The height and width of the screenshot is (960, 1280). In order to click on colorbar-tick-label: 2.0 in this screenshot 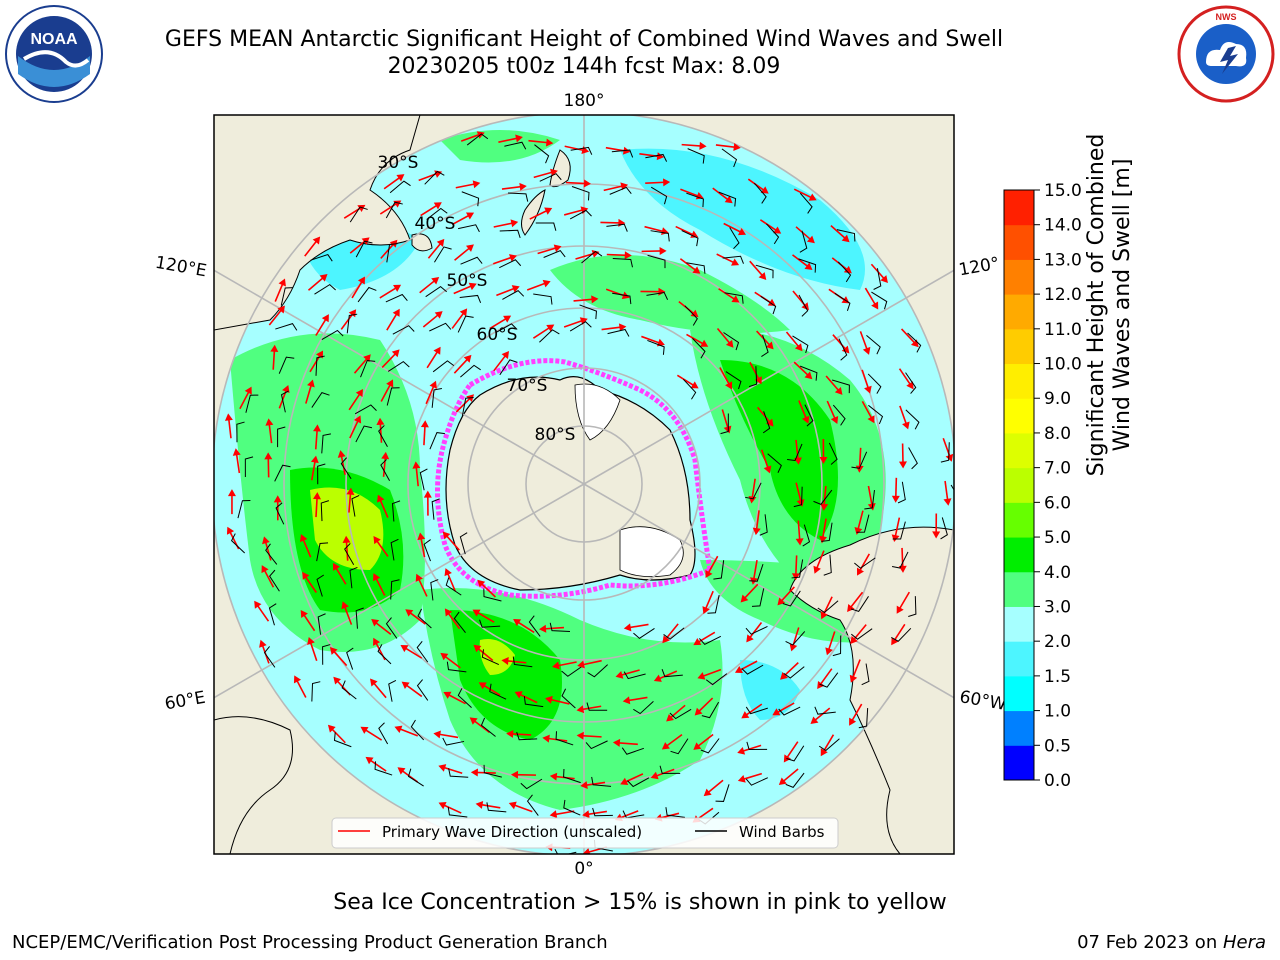, I will do `click(1057, 642)`.